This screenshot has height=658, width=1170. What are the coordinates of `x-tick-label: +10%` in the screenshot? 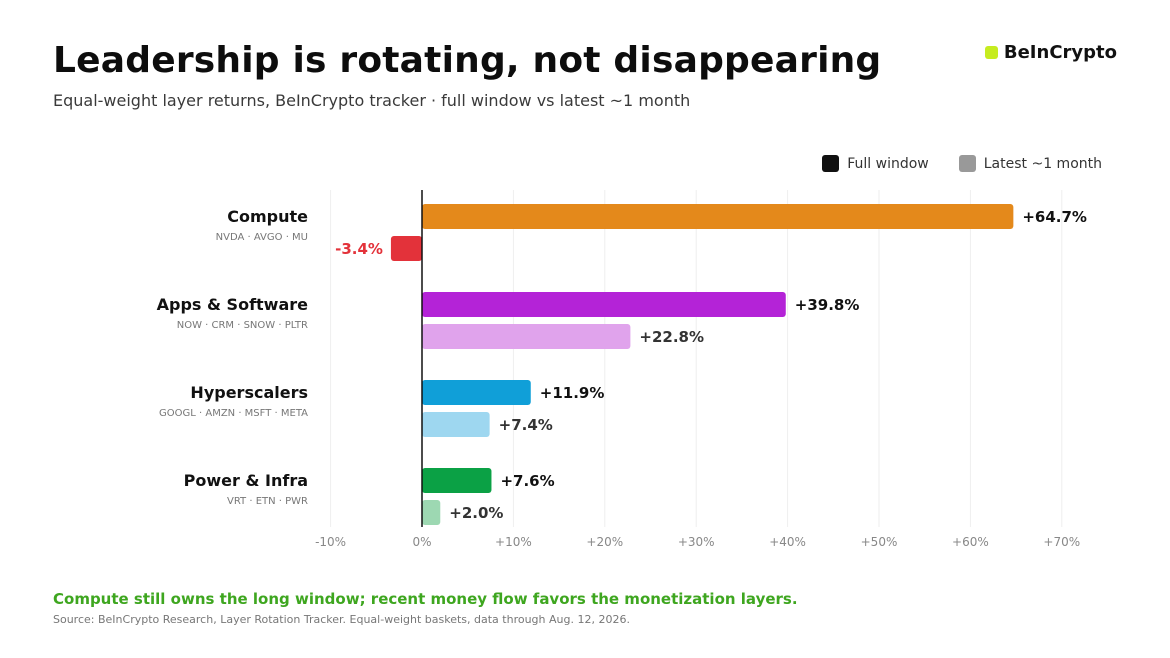 It's located at (513, 542).